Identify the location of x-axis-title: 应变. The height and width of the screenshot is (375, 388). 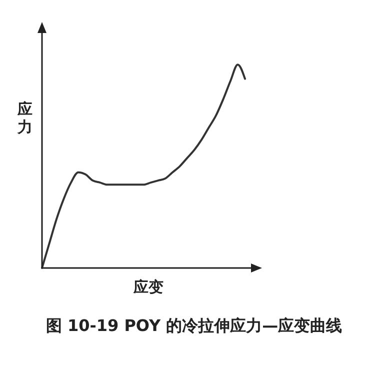
(148, 287).